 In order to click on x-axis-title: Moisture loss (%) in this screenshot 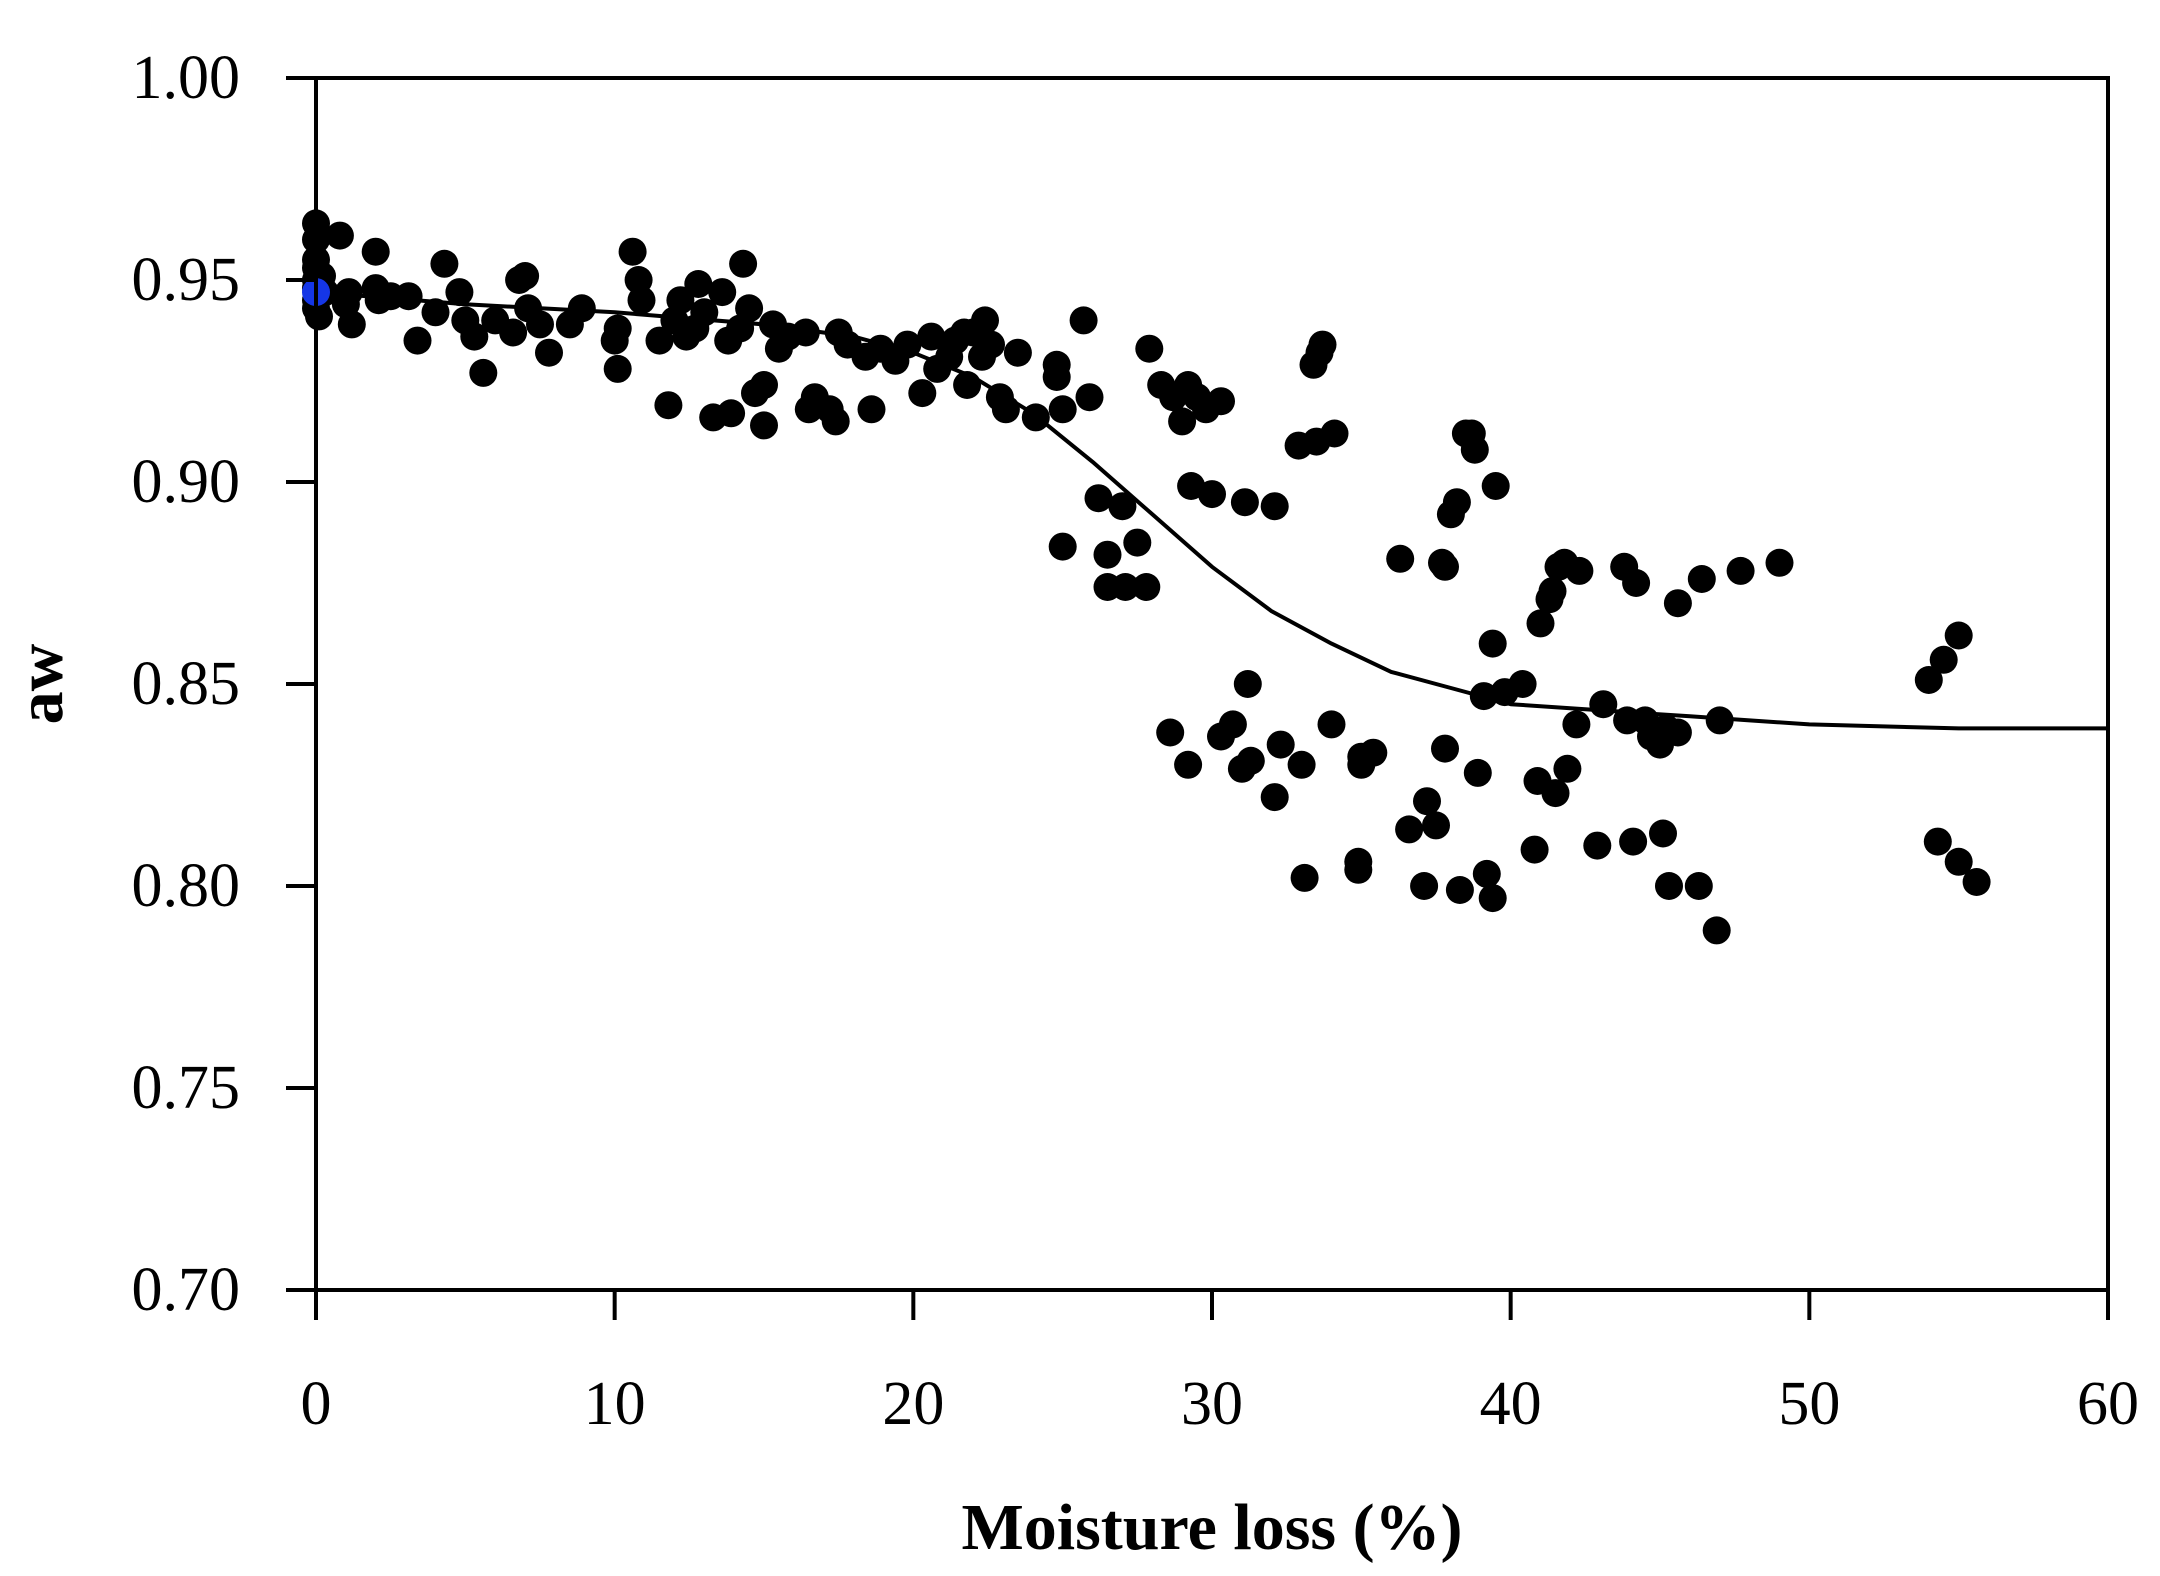, I will do `click(1211, 1527)`.